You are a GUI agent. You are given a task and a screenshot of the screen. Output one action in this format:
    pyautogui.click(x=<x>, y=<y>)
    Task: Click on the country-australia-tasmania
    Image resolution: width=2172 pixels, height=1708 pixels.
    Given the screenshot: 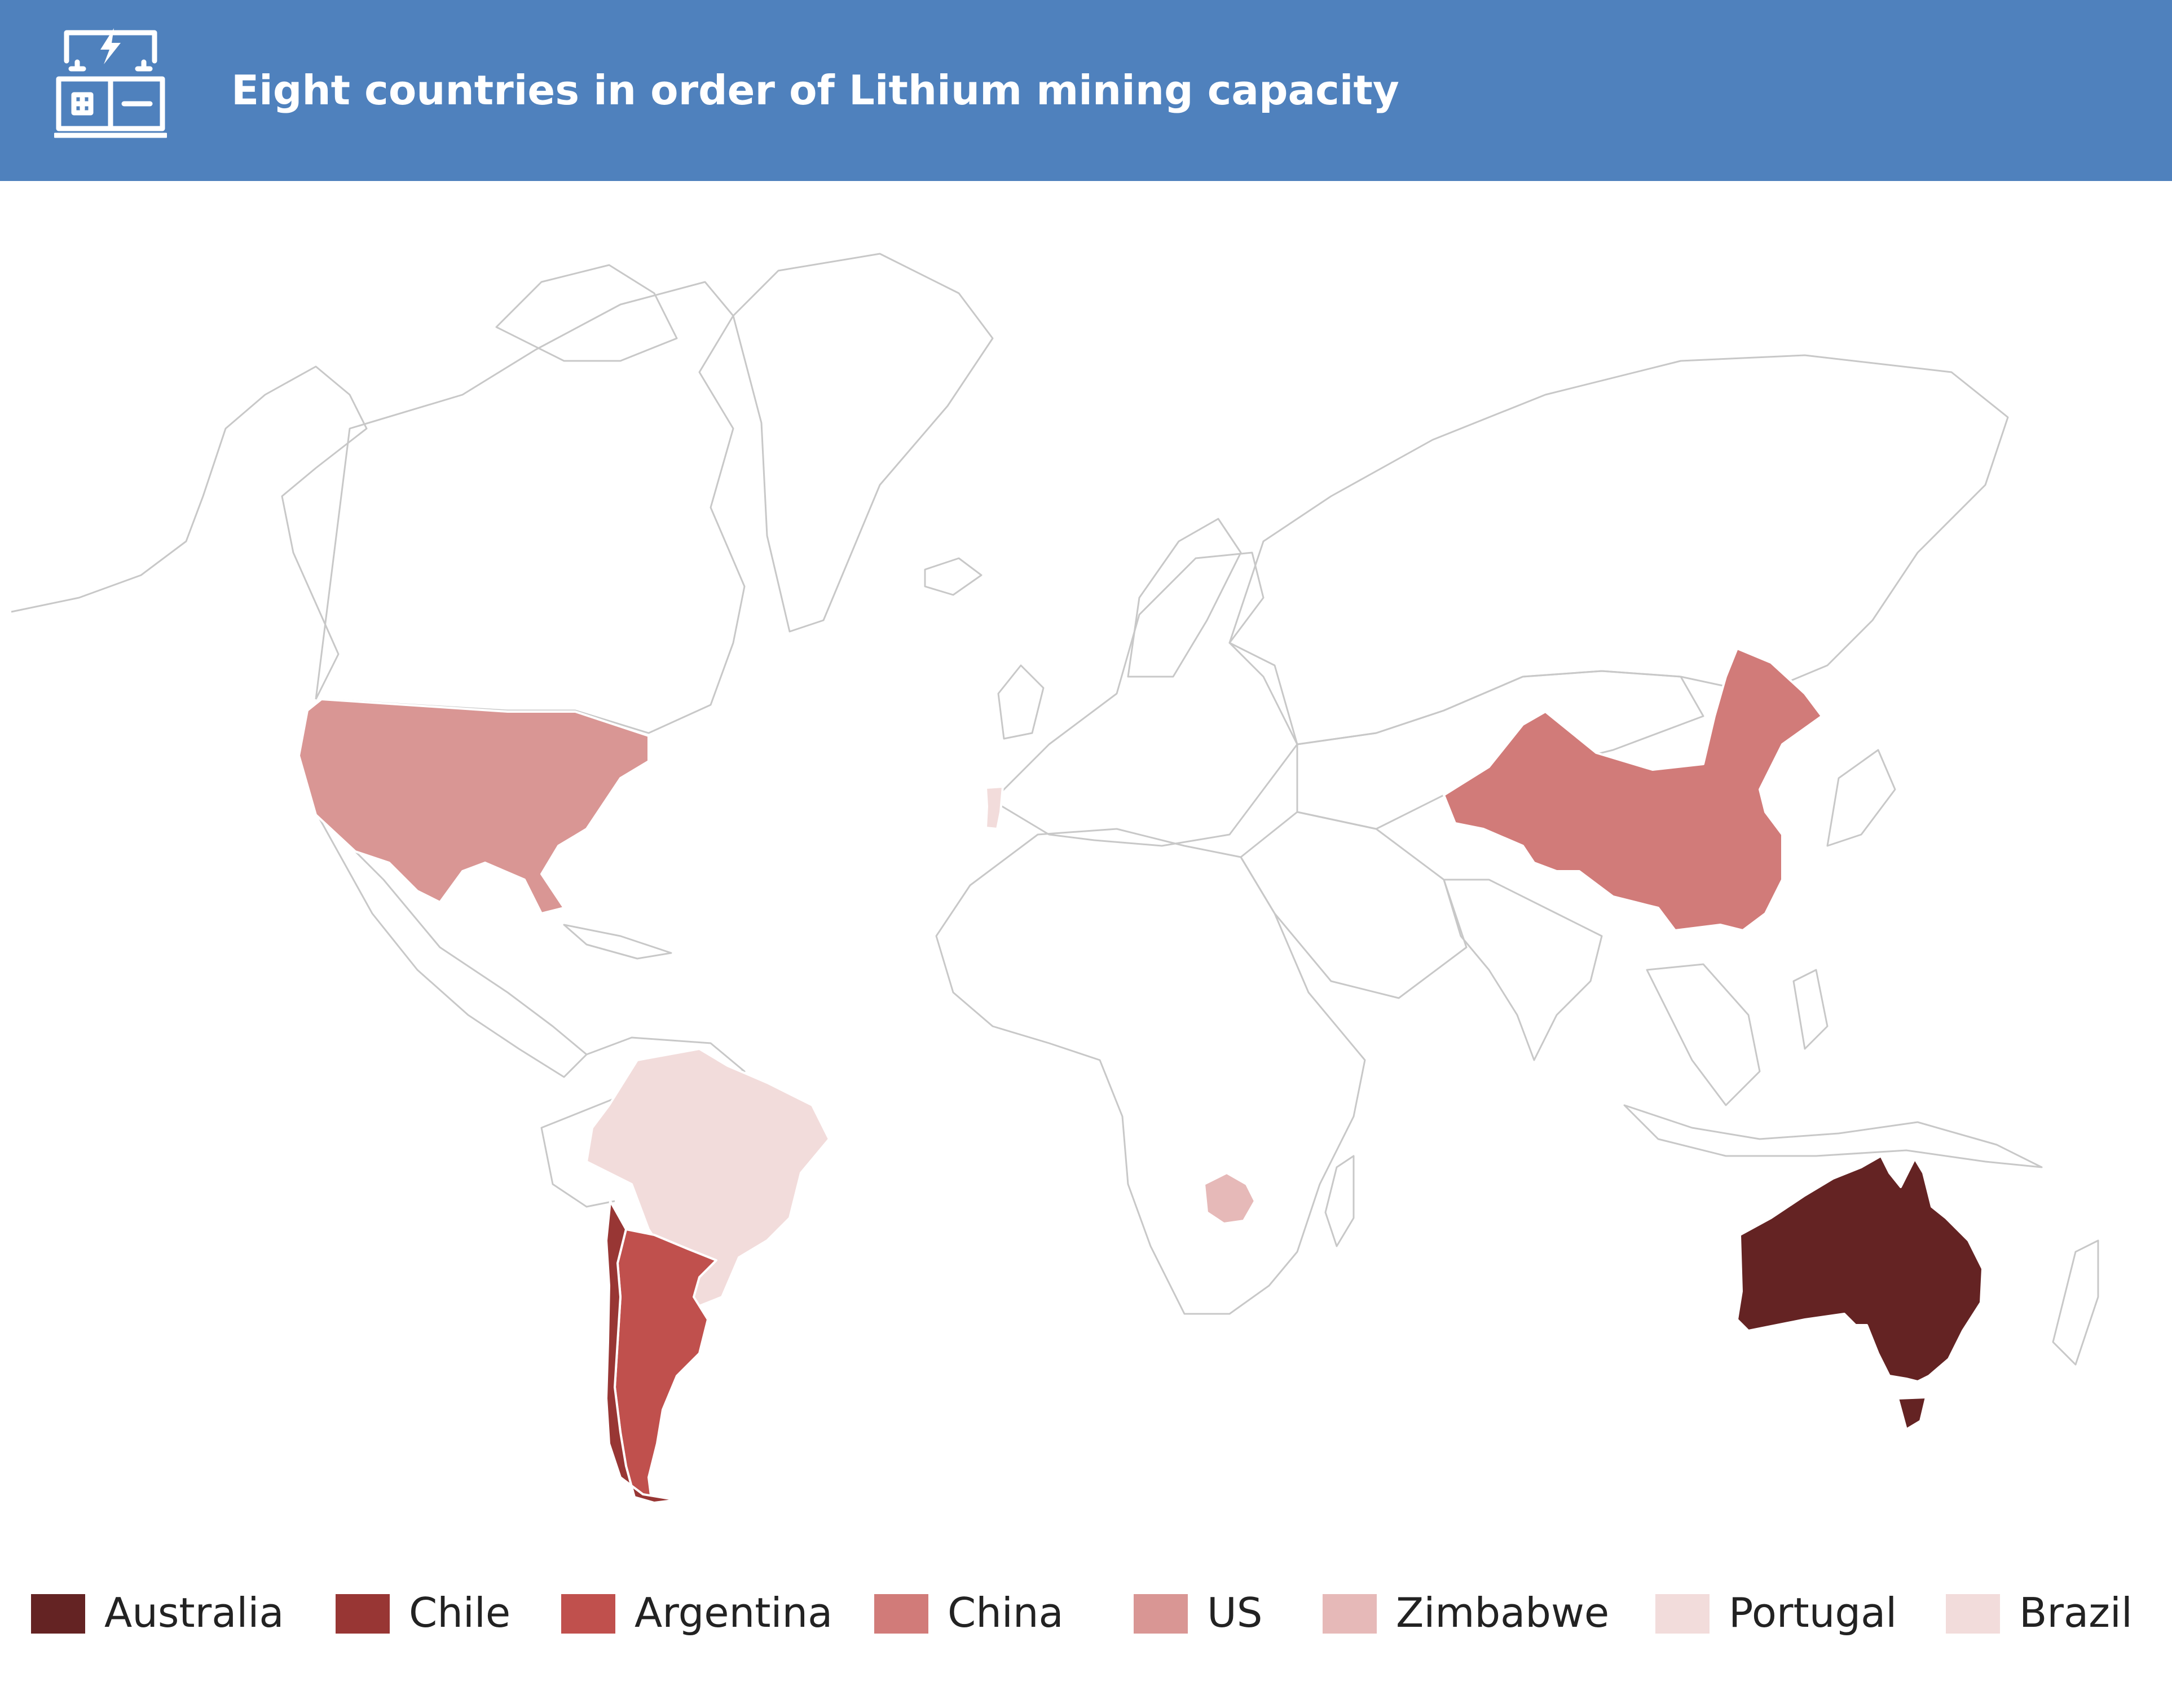 What is the action you would take?
    pyautogui.click(x=1912, y=1413)
    